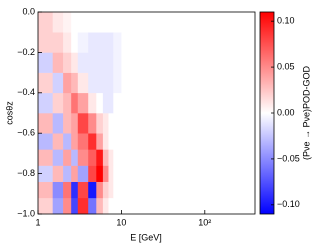  Describe the element at coordinates (28, 11) in the screenshot. I see `y-tick-label: 0.0` at that location.